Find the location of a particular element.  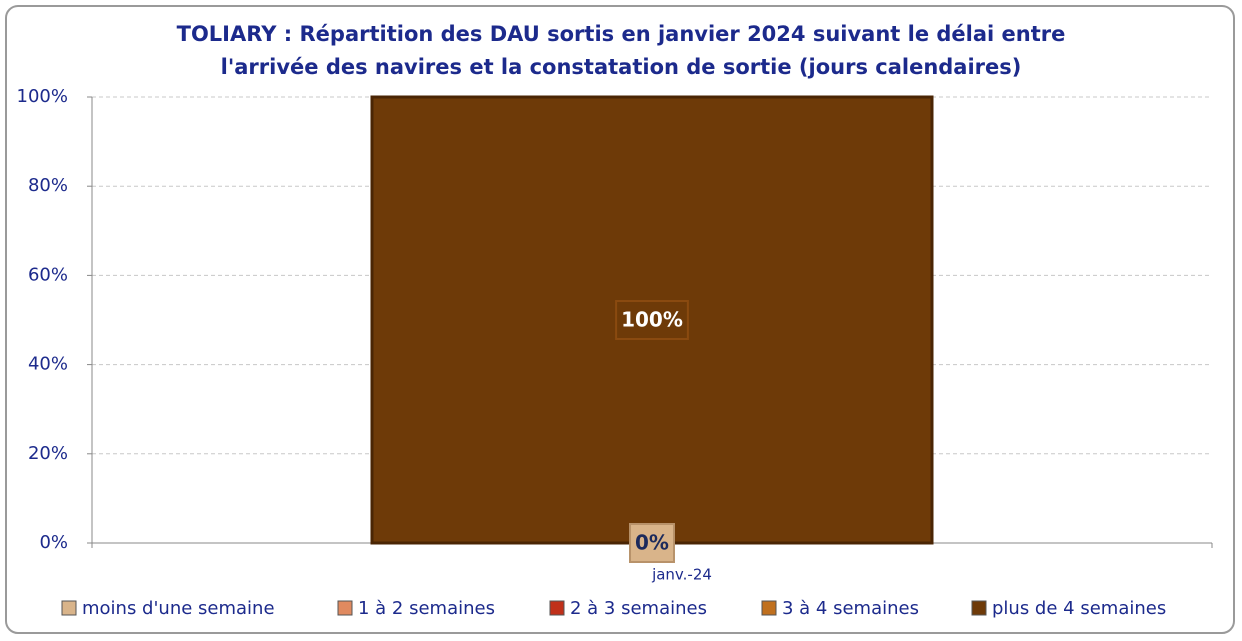

y-tick-label: 20% is located at coordinates (48, 453).